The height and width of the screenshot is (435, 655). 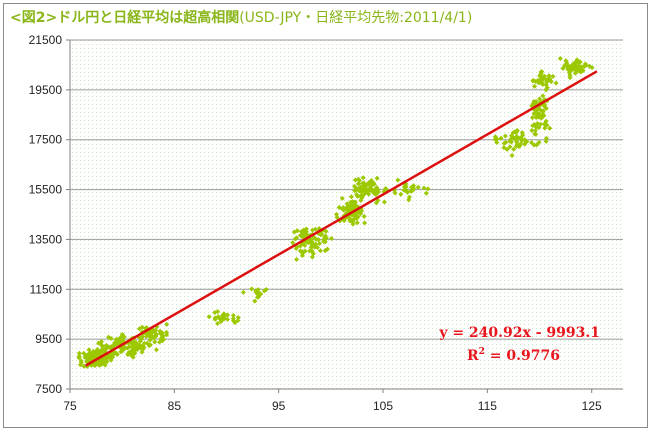 I want to click on x-tick-label: 95, so click(x=279, y=406).